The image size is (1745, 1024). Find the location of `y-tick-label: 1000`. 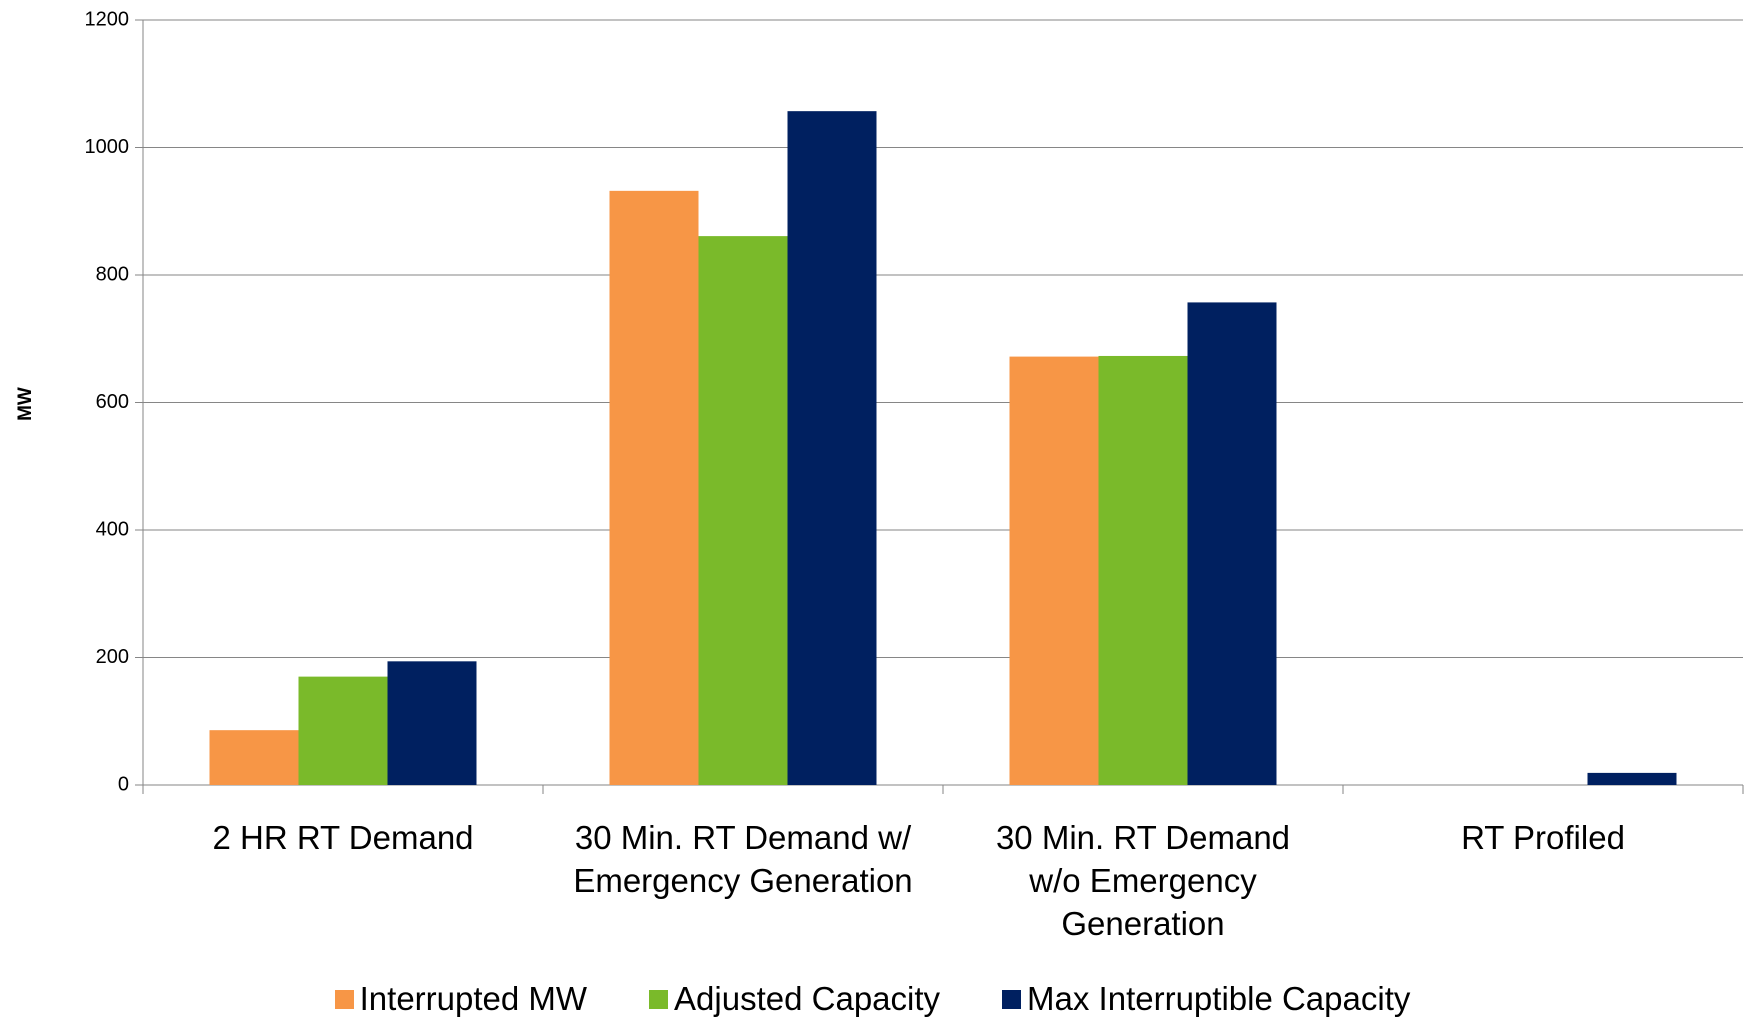

y-tick-label: 1000 is located at coordinates (107, 147).